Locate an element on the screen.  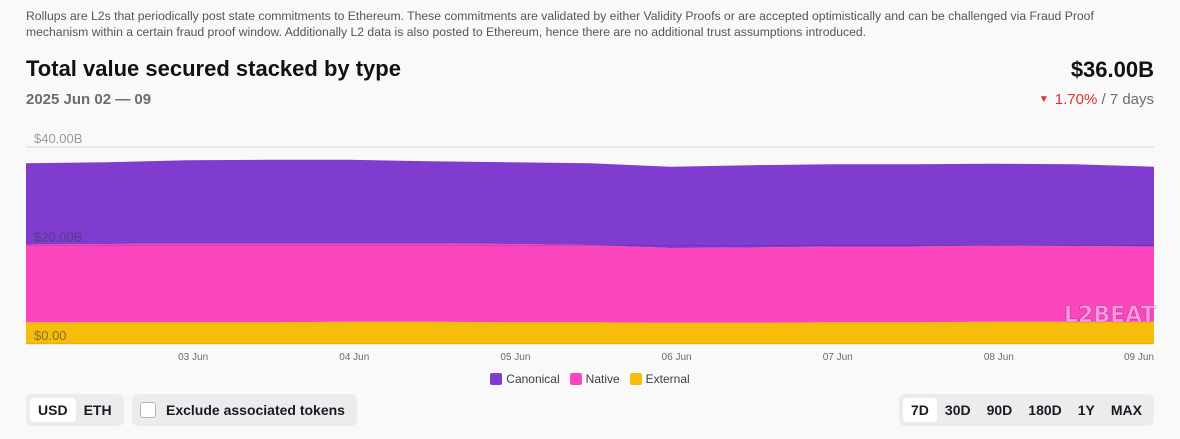
legend-label: Native is located at coordinates (602, 379).